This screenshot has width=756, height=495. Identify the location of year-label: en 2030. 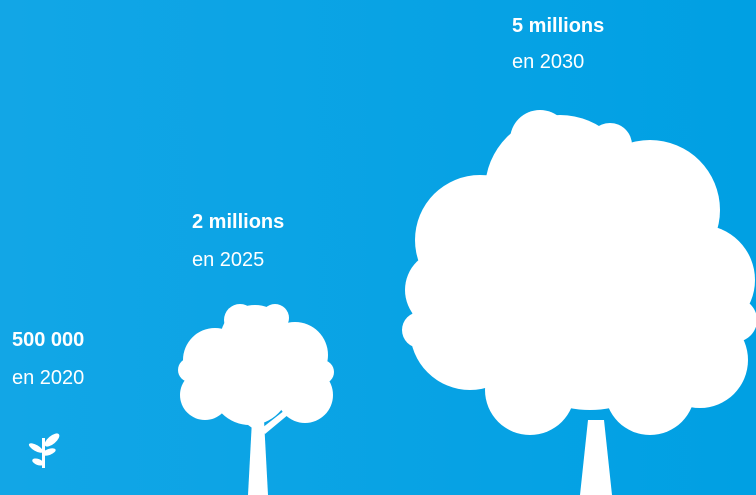
(548, 62).